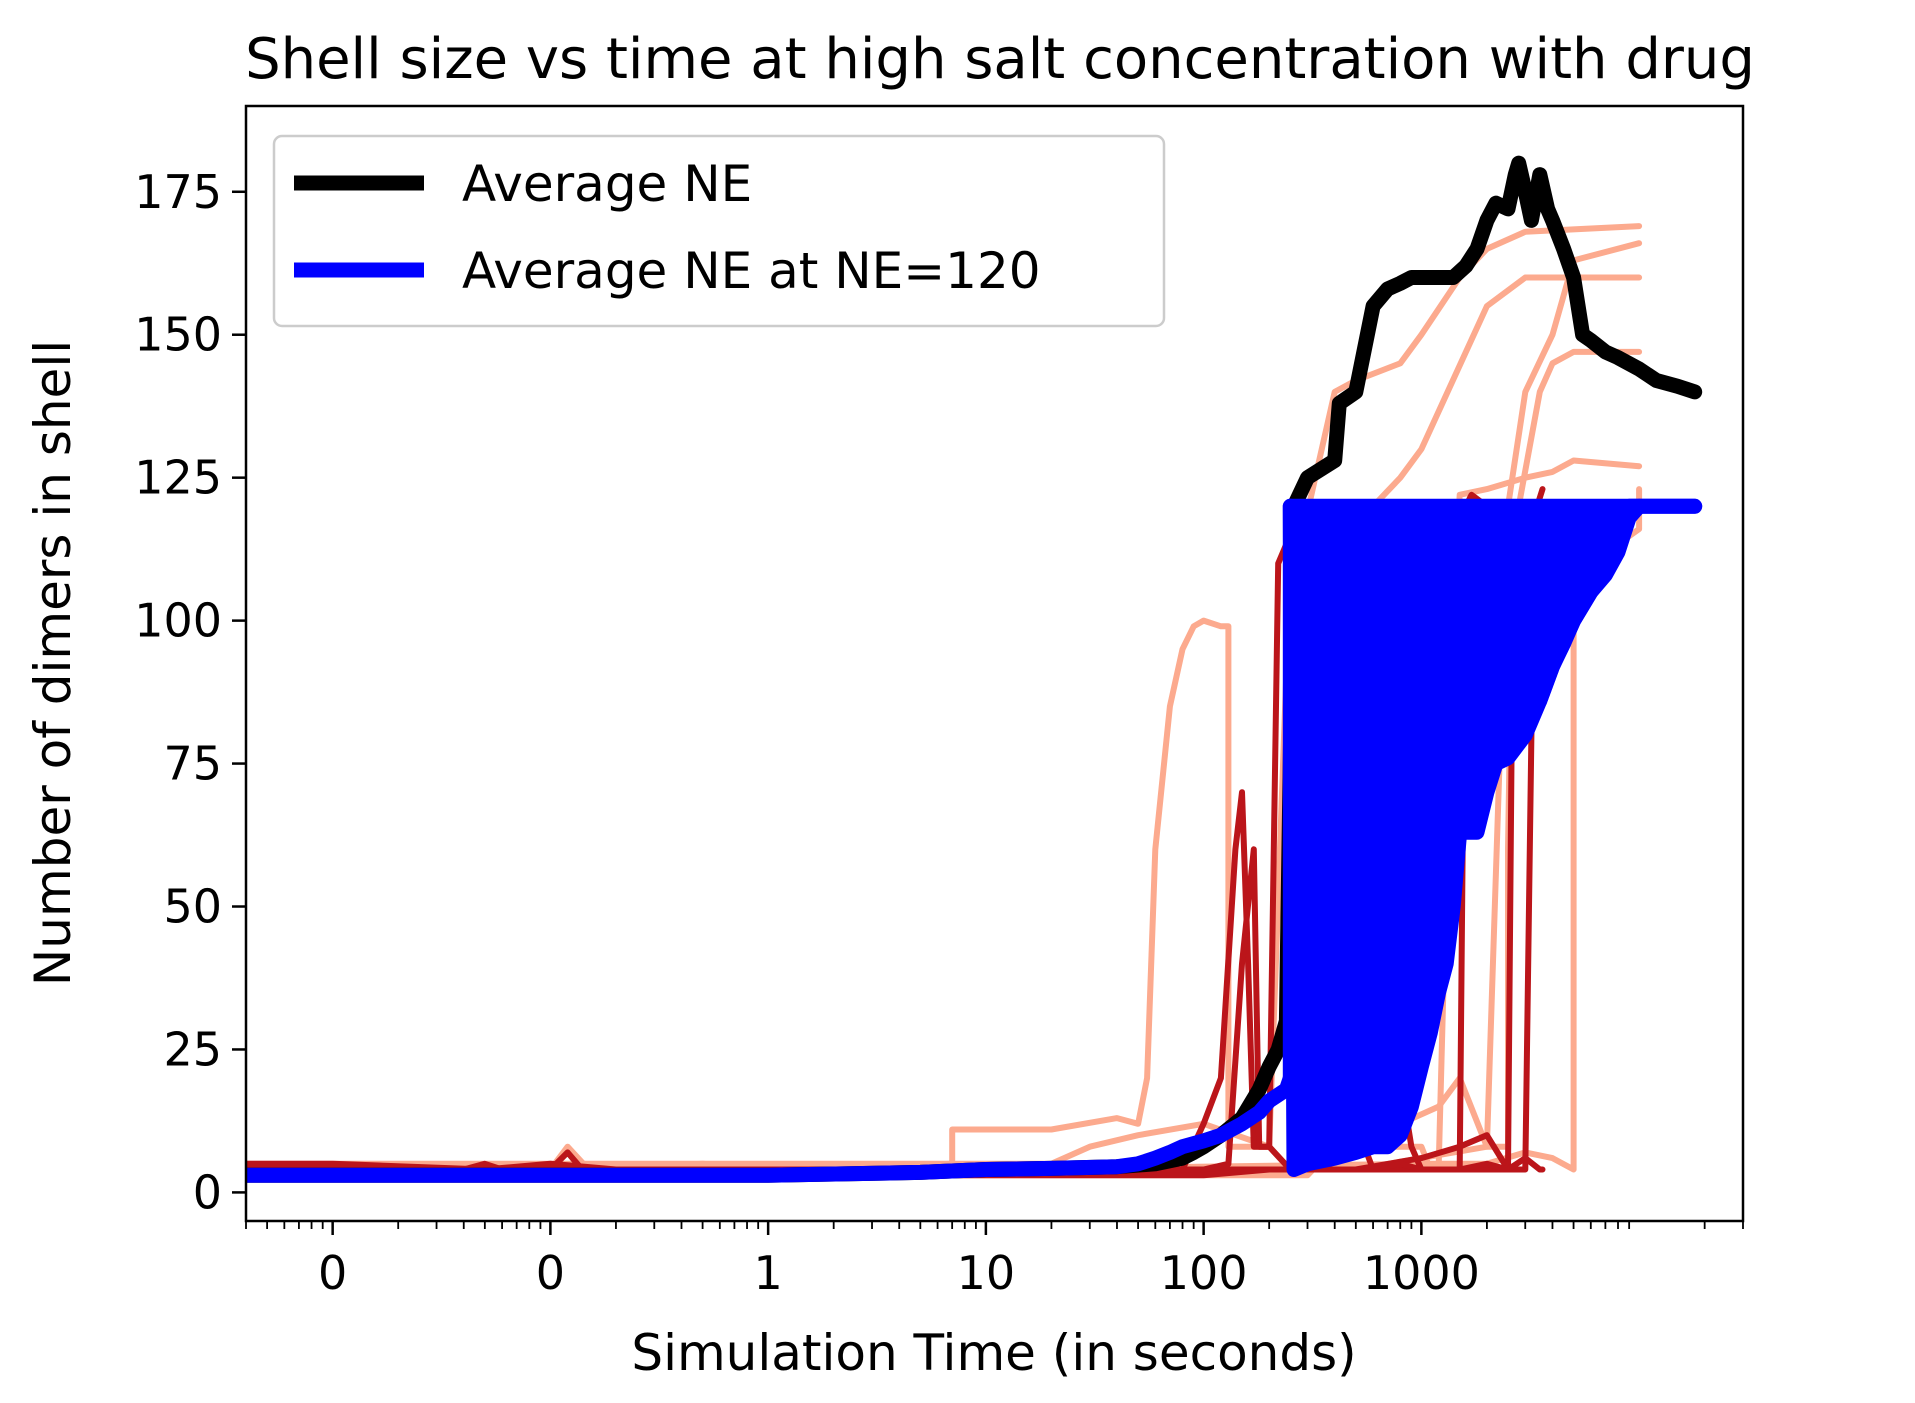 The height and width of the screenshot is (1403, 1915). What do you see at coordinates (986, 1273) in the screenshot?
I see `x-tick-label-3: 10` at bounding box center [986, 1273].